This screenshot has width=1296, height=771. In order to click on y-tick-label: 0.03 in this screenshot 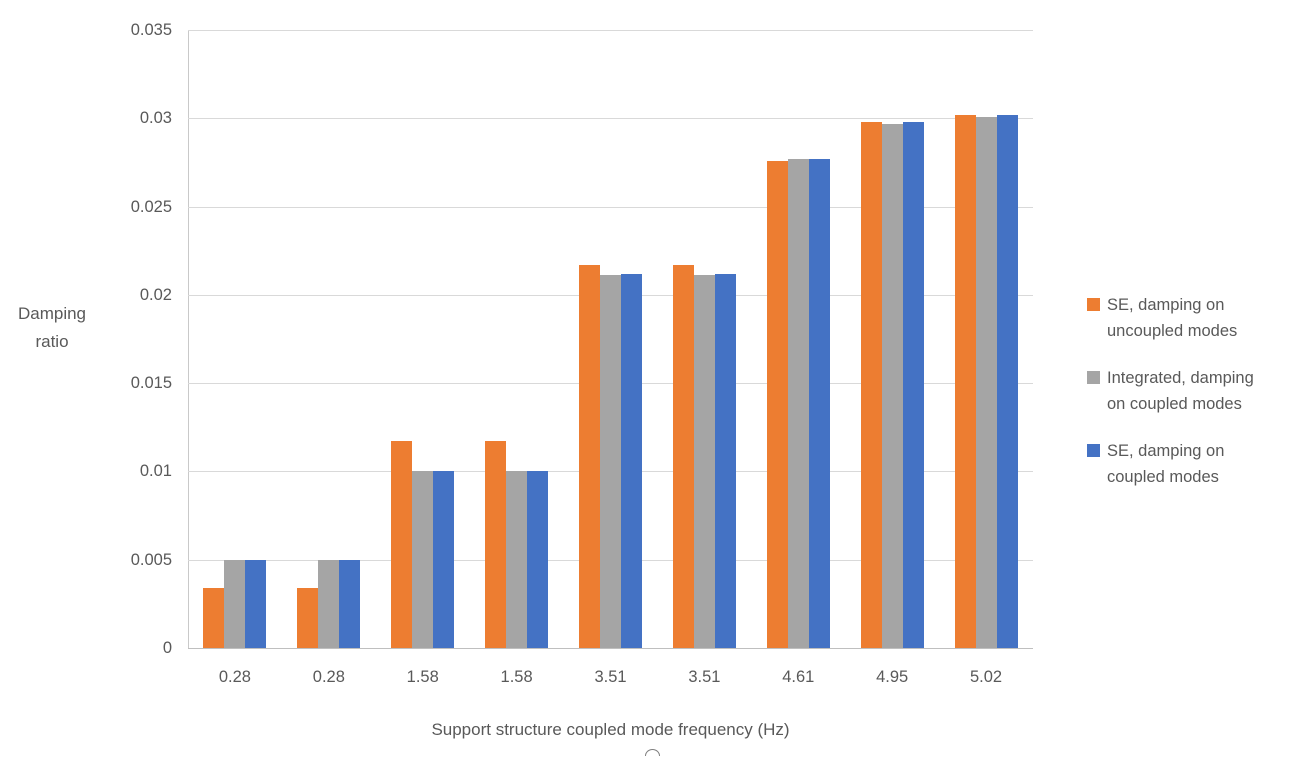, I will do `click(155, 118)`.